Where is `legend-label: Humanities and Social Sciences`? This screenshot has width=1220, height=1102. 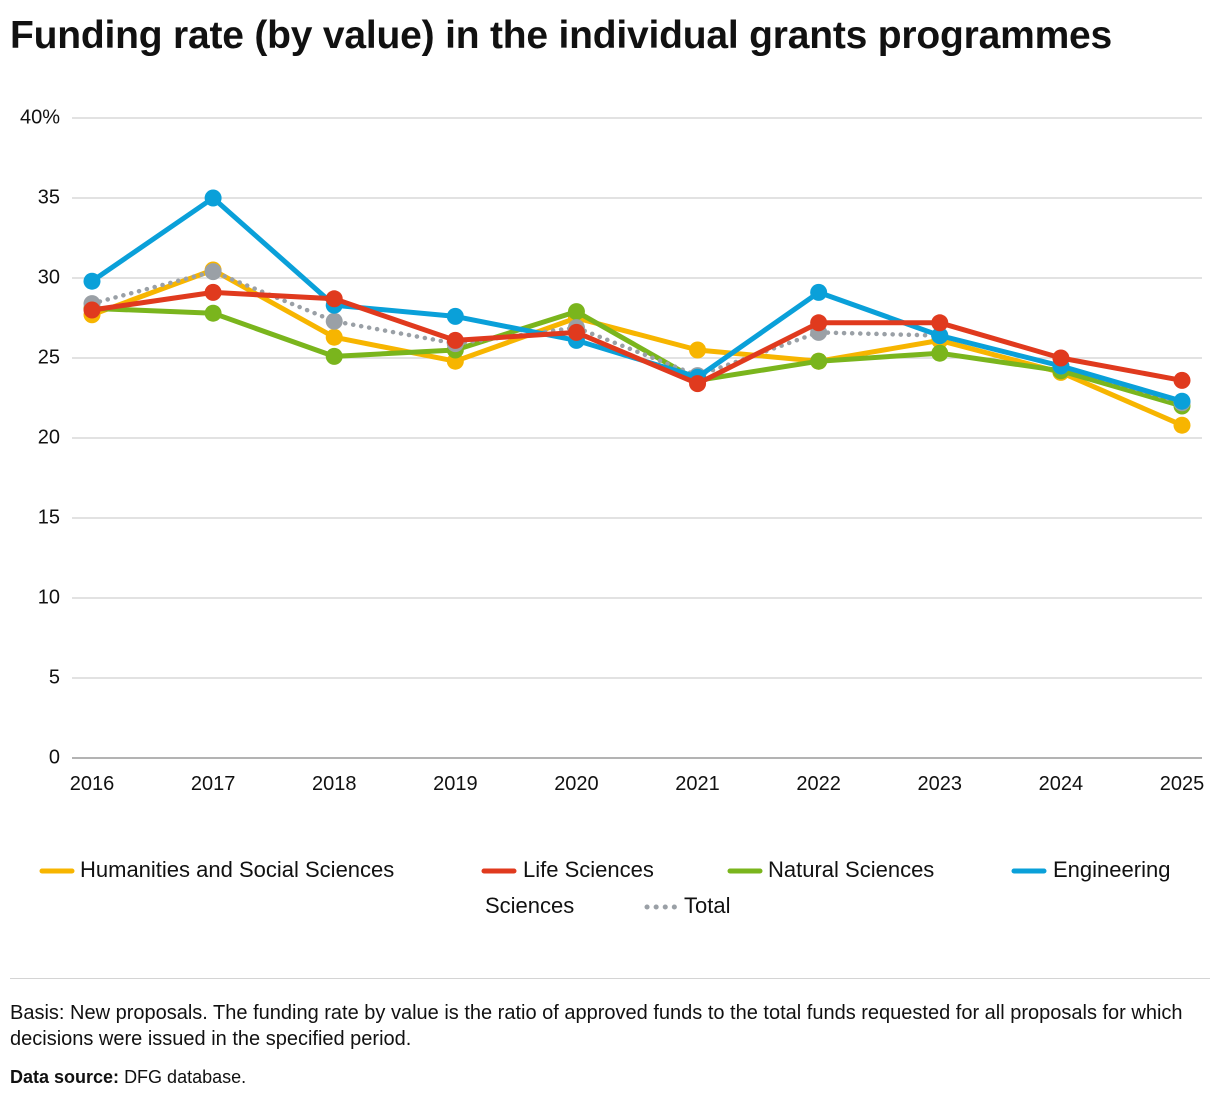
legend-label: Humanities and Social Sciences is located at coordinates (237, 869).